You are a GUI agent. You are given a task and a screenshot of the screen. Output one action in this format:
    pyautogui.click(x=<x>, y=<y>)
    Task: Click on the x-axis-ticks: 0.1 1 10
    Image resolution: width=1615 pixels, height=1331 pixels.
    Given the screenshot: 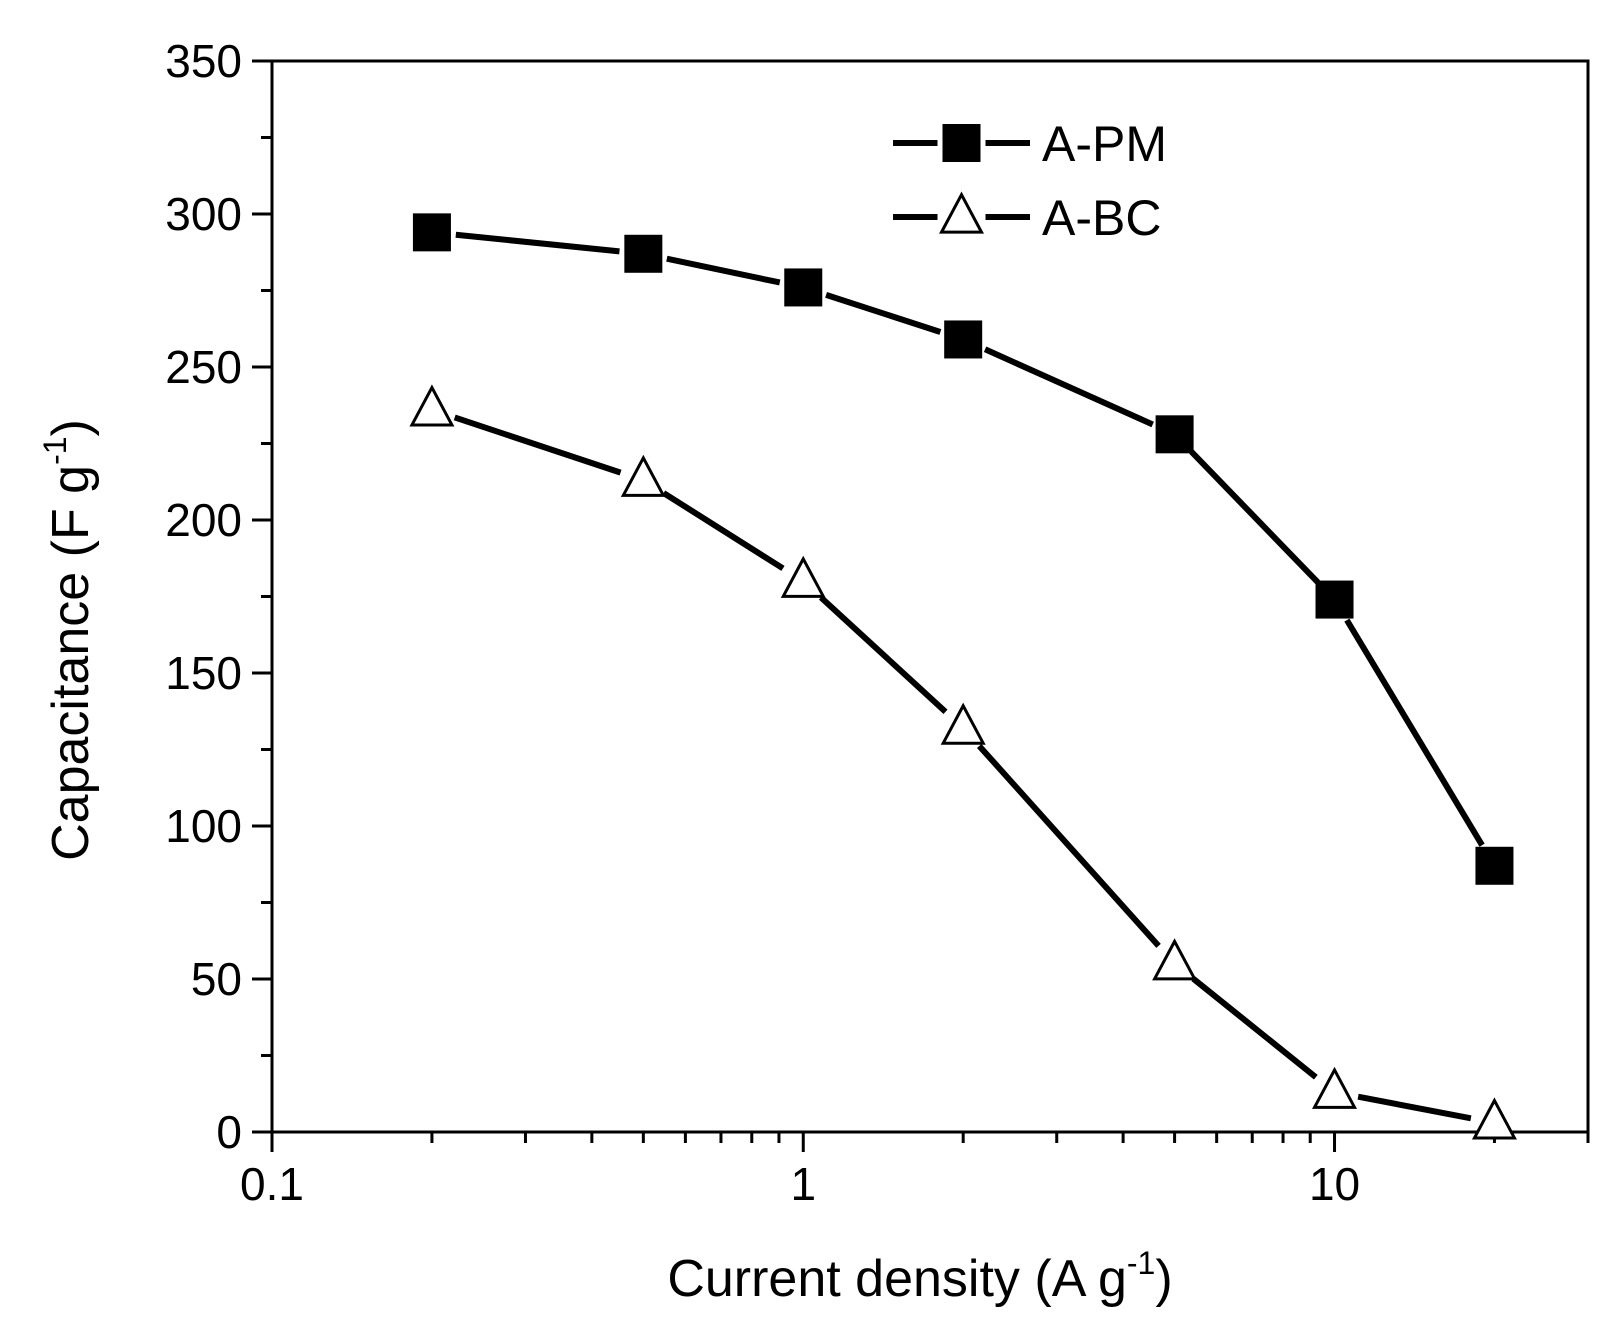 What is the action you would take?
    pyautogui.click(x=915, y=1171)
    